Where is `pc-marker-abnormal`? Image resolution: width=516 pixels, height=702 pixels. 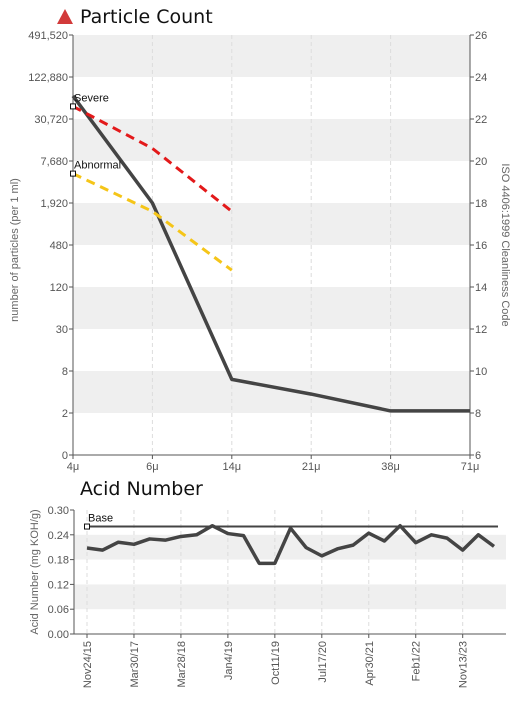
pc-marker-abnormal is located at coordinates (73, 173).